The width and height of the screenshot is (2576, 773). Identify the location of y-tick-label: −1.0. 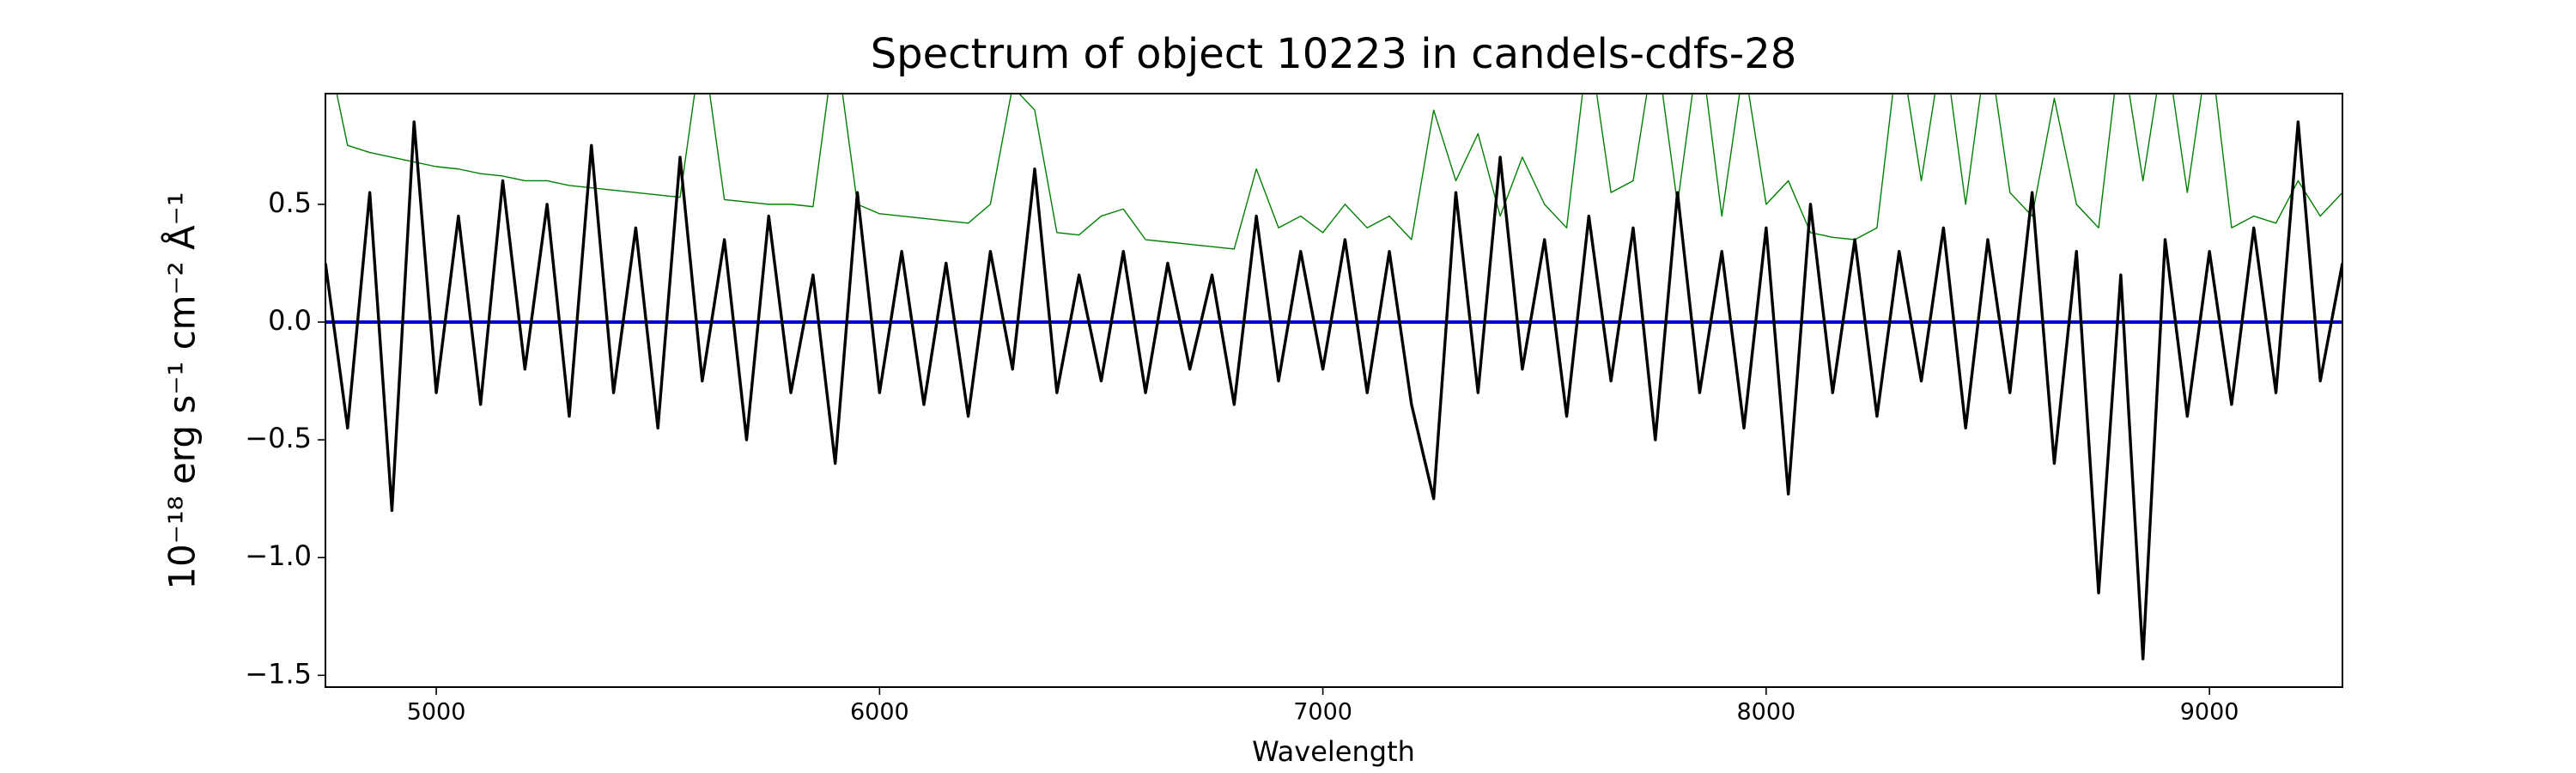
(279, 555).